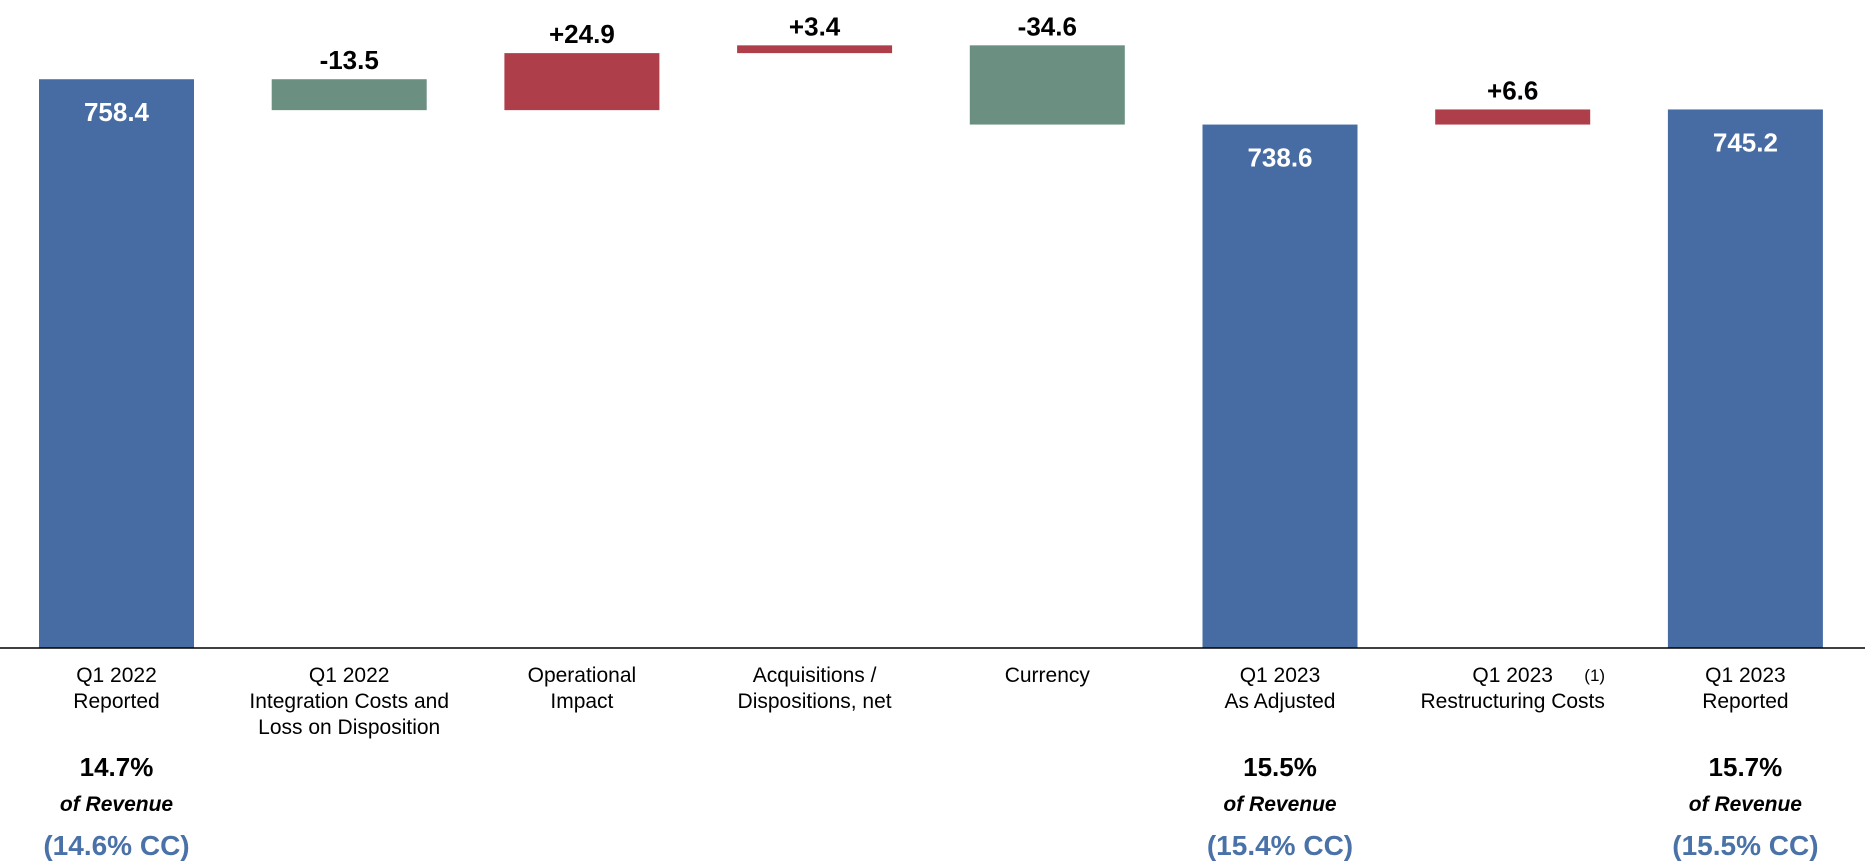  Describe the element at coordinates (815, 675) in the screenshot. I see `x-tick-label-line: Acquisitions /` at that location.